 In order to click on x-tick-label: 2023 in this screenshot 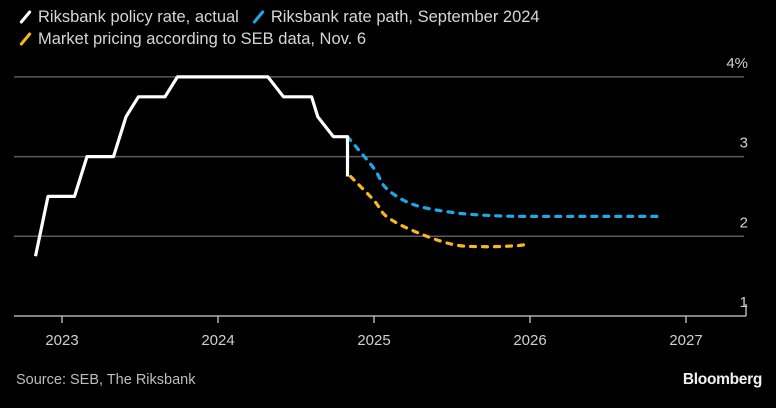, I will do `click(61, 340)`.